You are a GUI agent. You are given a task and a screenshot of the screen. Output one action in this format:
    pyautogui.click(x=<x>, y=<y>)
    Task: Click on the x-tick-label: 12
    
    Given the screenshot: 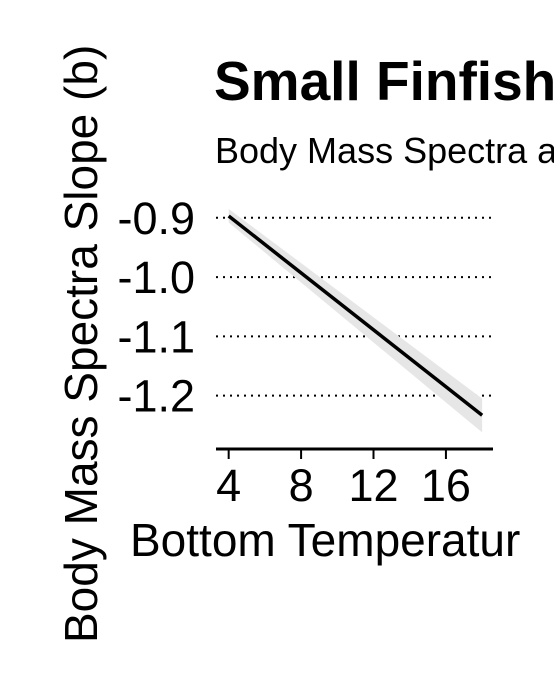 What is the action you would take?
    pyautogui.click(x=373, y=485)
    